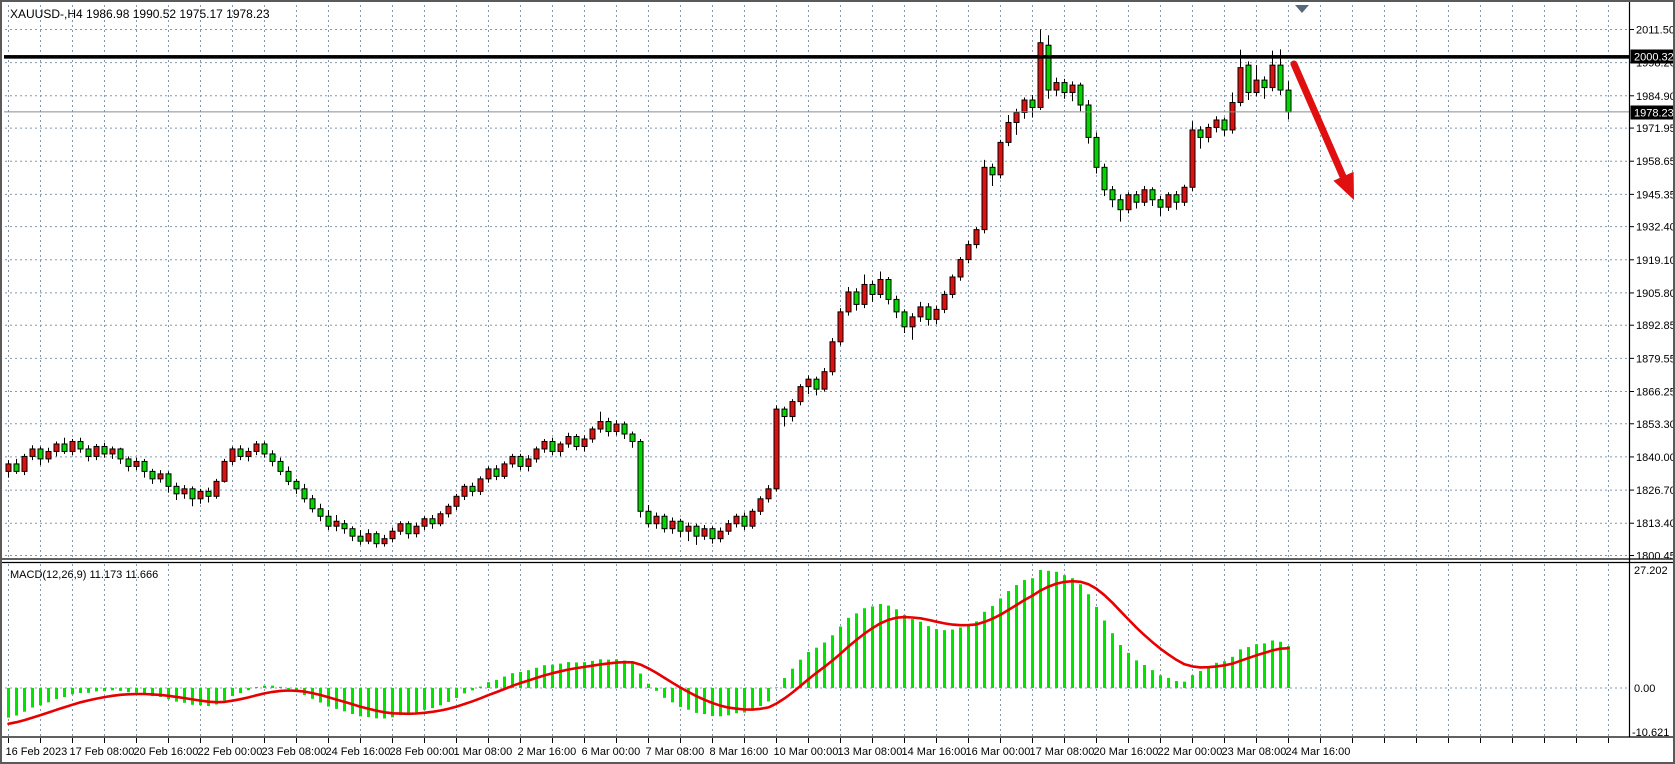  Describe the element at coordinates (1322, 130) in the screenshot. I see `down-arrow-annotation` at that location.